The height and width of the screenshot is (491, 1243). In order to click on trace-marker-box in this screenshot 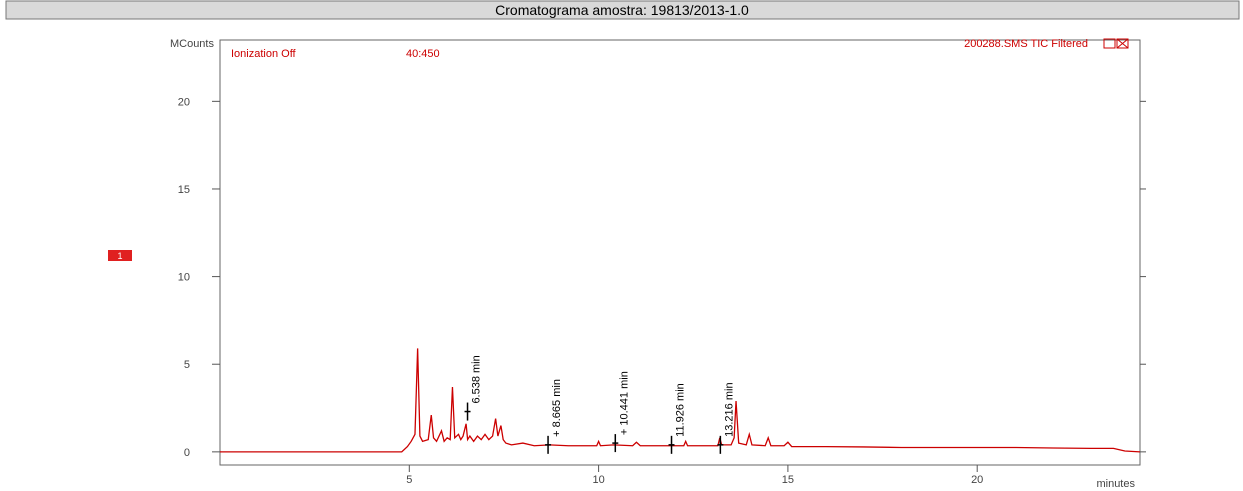, I will do `click(120, 255)`.